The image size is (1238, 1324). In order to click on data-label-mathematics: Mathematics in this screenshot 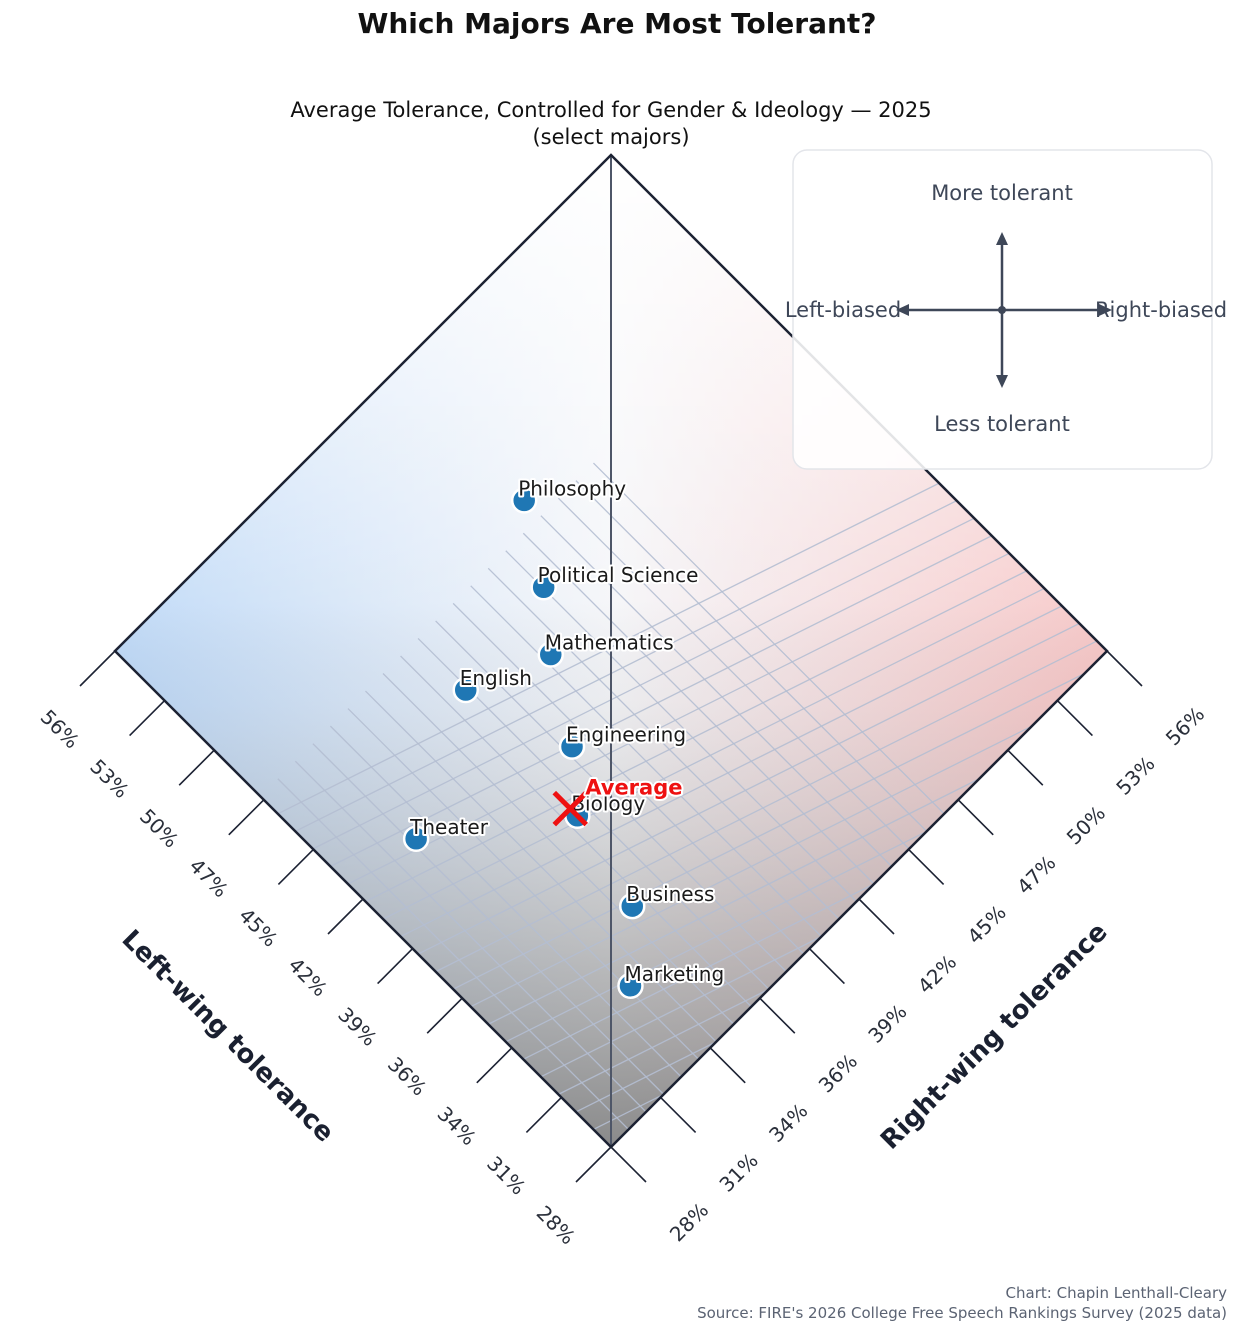, I will do `click(609, 643)`.